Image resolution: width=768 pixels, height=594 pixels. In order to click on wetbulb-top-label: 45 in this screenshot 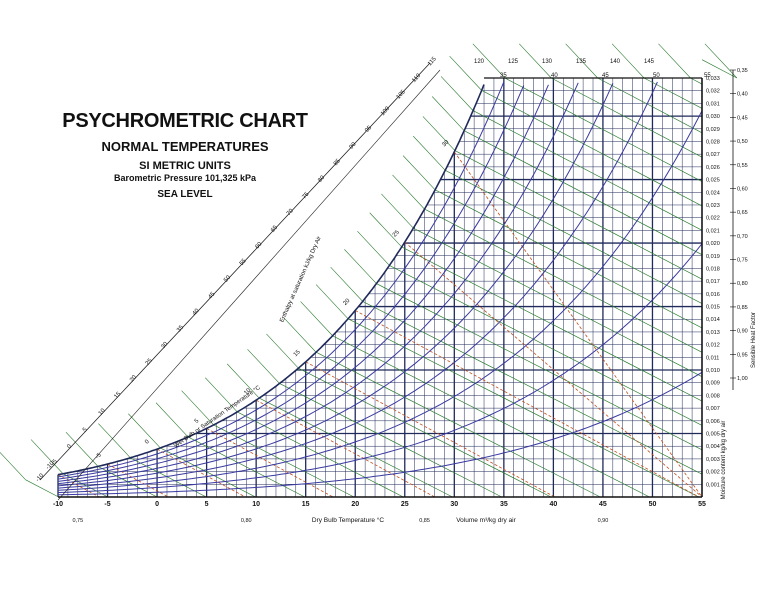, I will do `click(605, 76)`.